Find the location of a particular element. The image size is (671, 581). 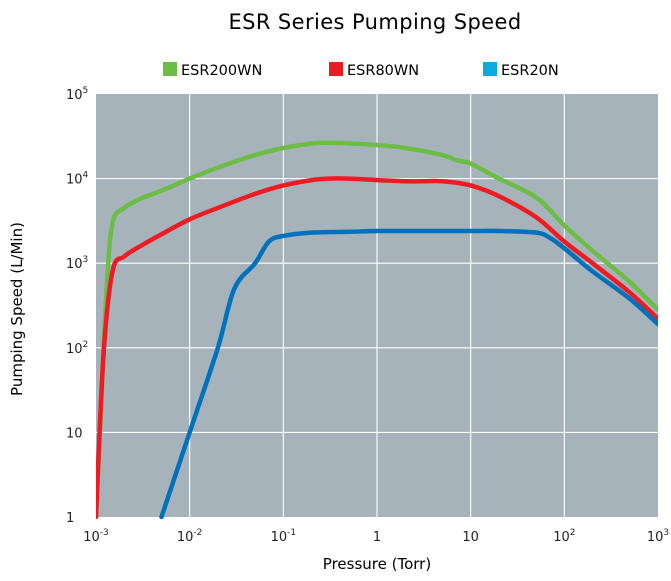

x-tick-label: 10⁻¹ is located at coordinates (284, 536).